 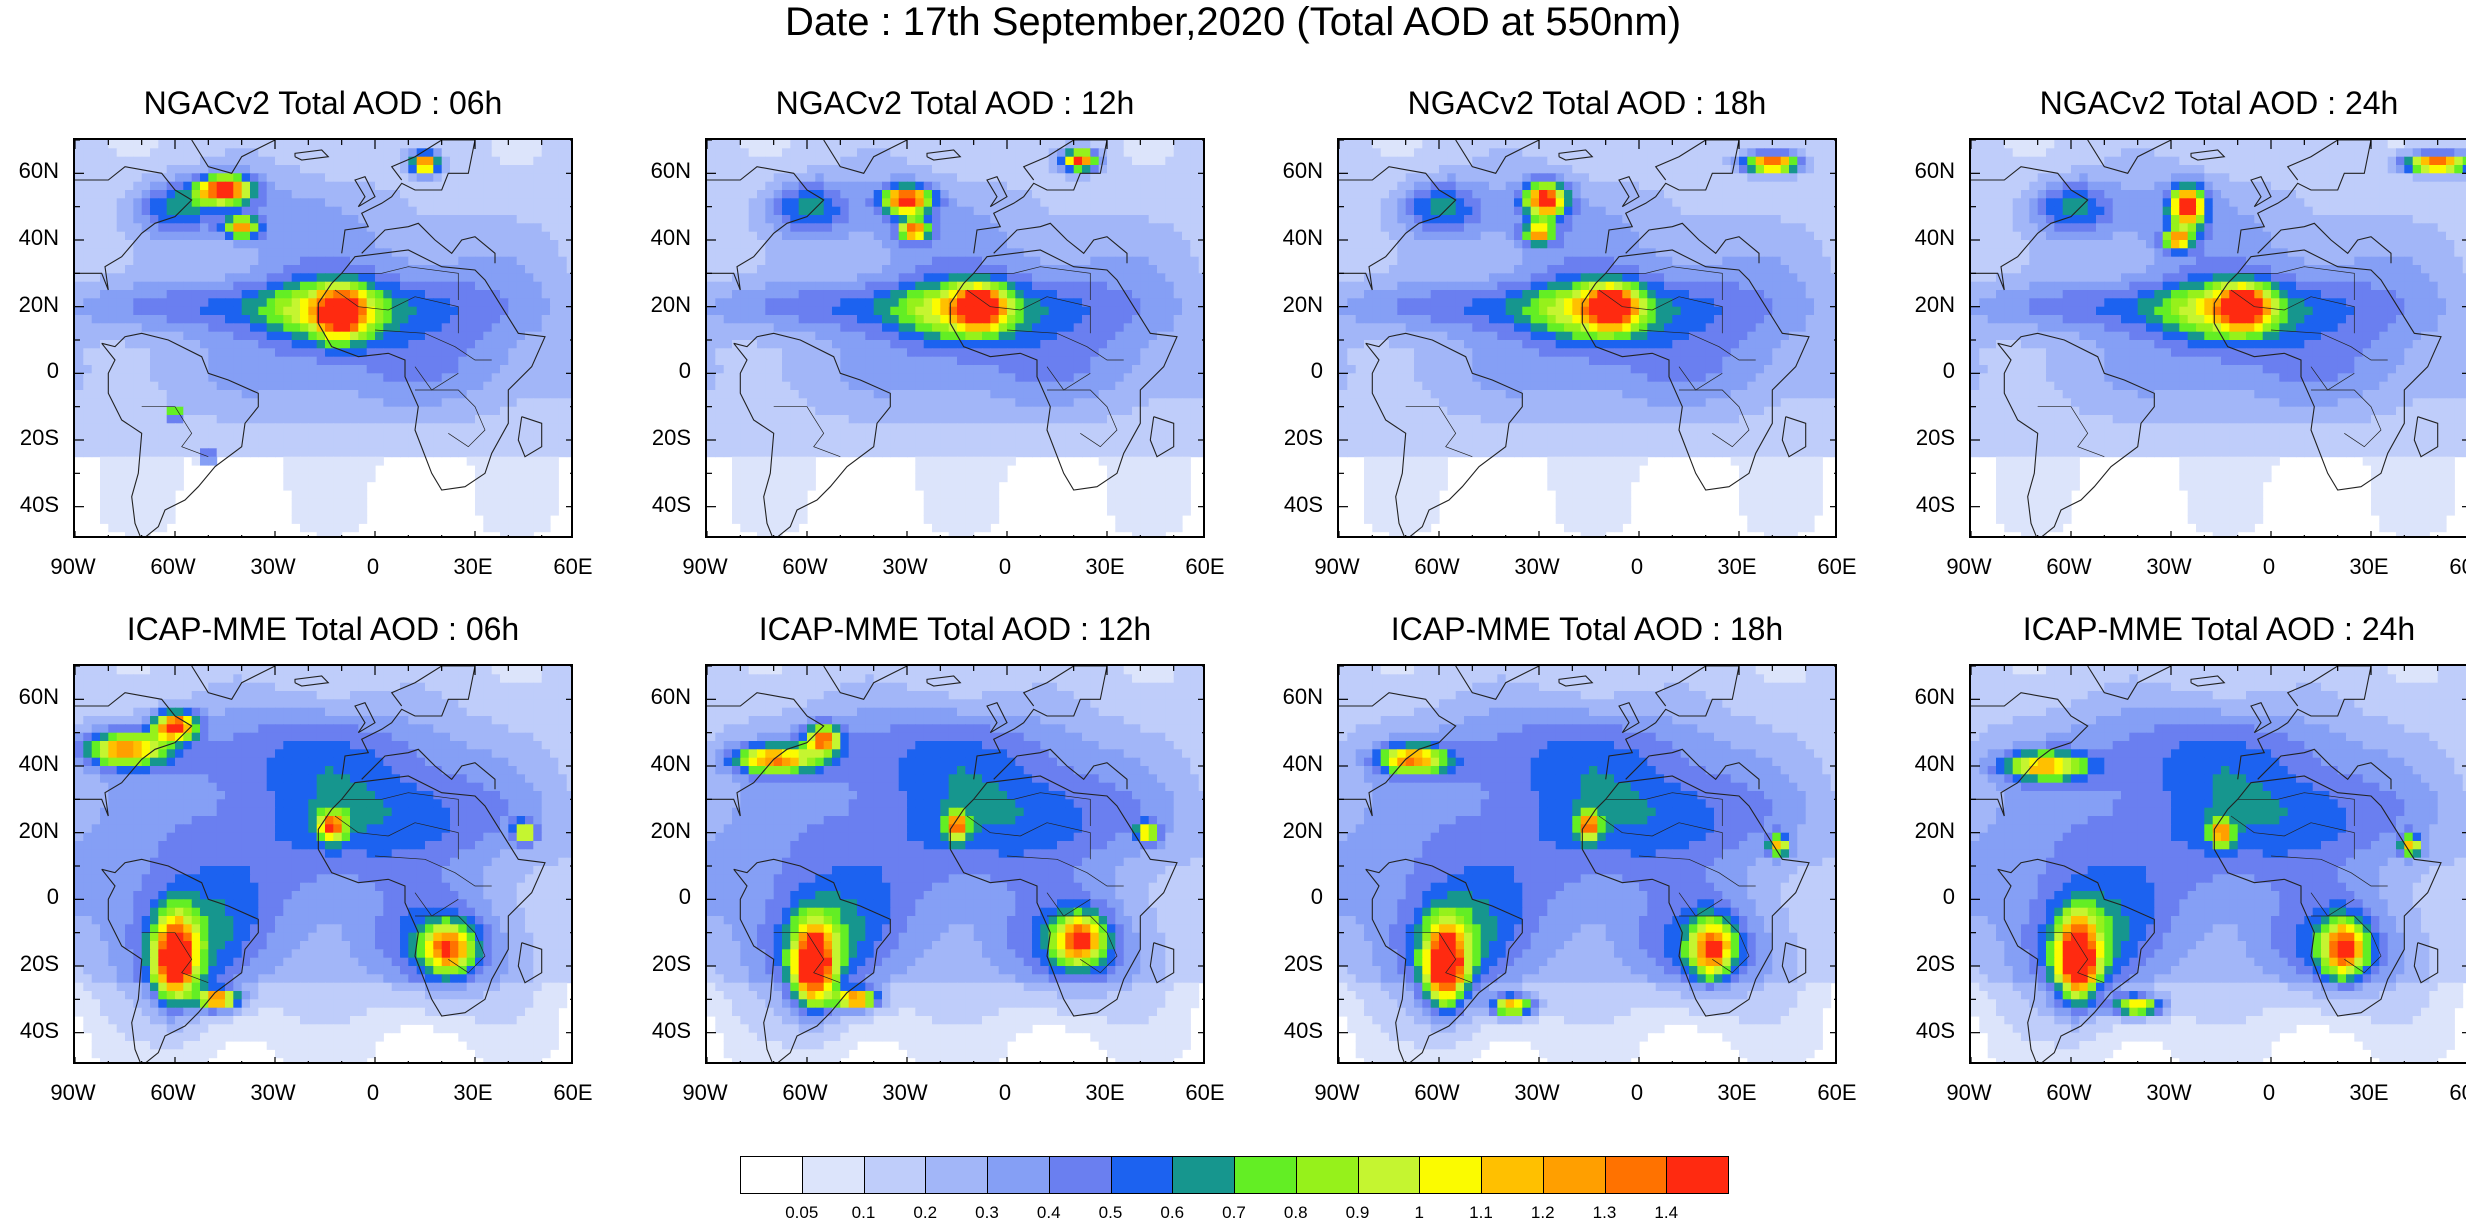 I want to click on lat-tick-label: 60N, so click(x=1295, y=171).